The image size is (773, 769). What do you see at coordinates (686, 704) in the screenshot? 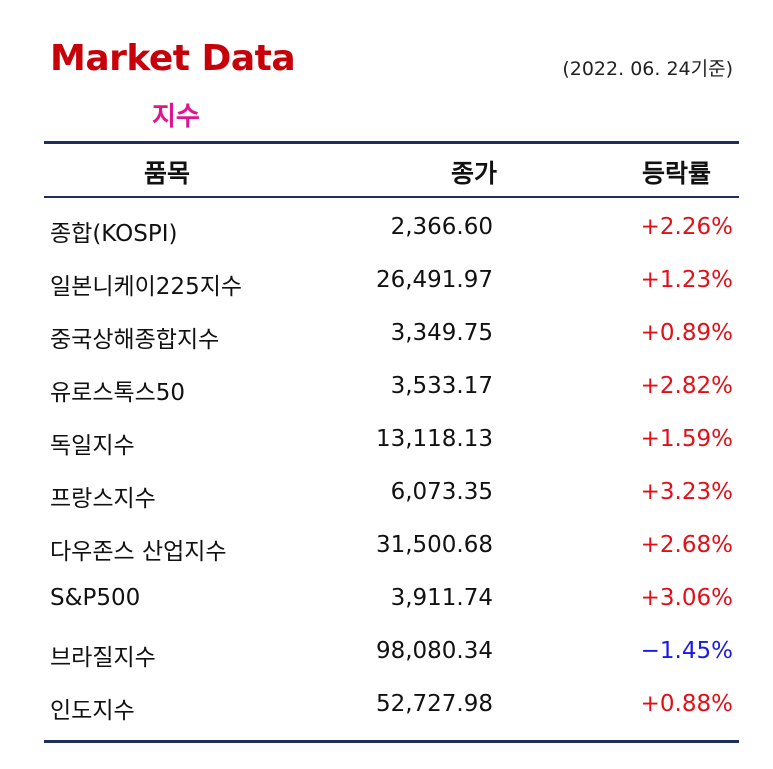
I see `change-value: +0.88%` at bounding box center [686, 704].